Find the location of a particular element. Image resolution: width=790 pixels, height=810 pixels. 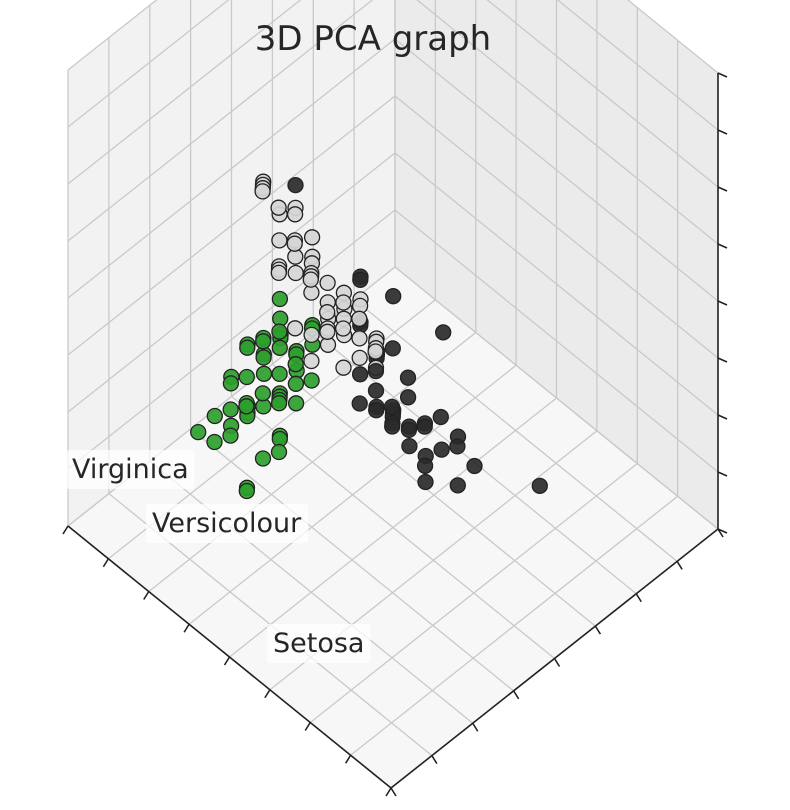

virginica-label-box is located at coordinates (130, 469).